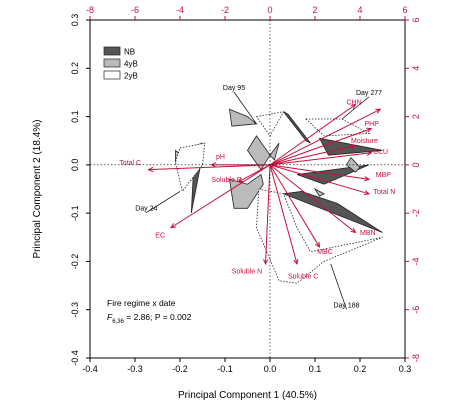 The height and width of the screenshot is (409, 474). Describe the element at coordinates (75, 116) in the screenshot. I see `y-tick-label: 0.1` at that location.